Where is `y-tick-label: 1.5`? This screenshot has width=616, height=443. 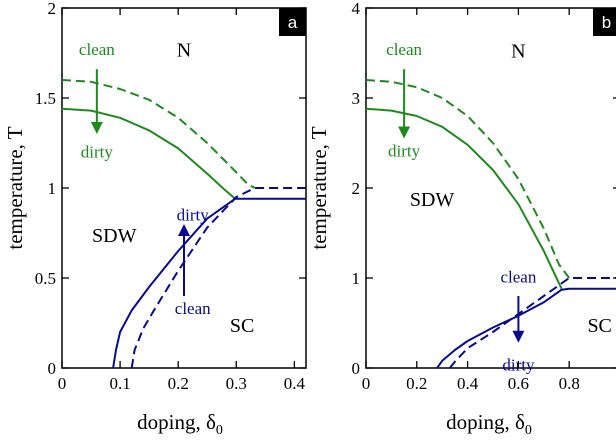 y-tick-label: 1.5 is located at coordinates (45, 98).